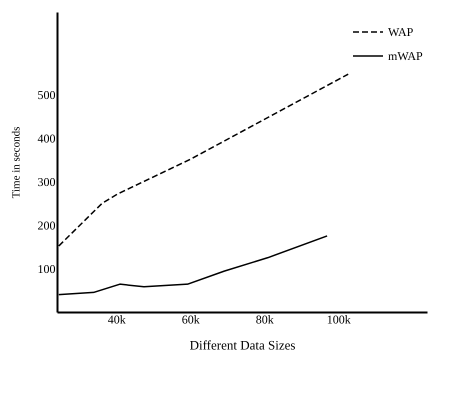 This screenshot has width=476, height=412. I want to click on y-axis-title: Time in seconds, so click(16, 162).